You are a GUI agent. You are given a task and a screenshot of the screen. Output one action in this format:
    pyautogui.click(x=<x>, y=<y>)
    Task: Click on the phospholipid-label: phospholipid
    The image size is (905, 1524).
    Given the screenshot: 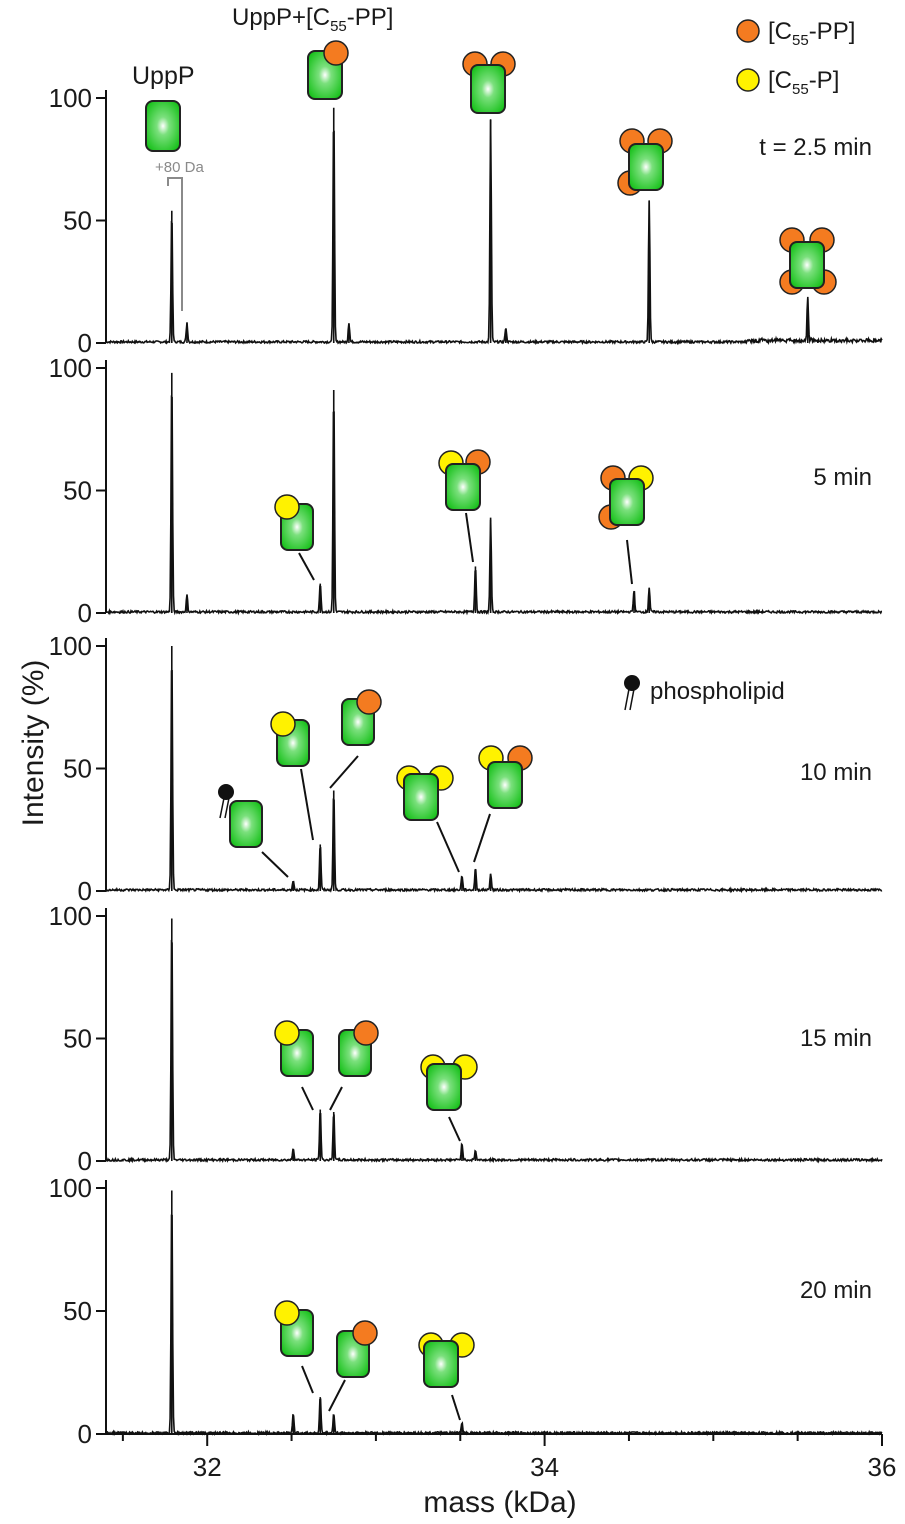 What is the action you would take?
    pyautogui.click(x=717, y=691)
    